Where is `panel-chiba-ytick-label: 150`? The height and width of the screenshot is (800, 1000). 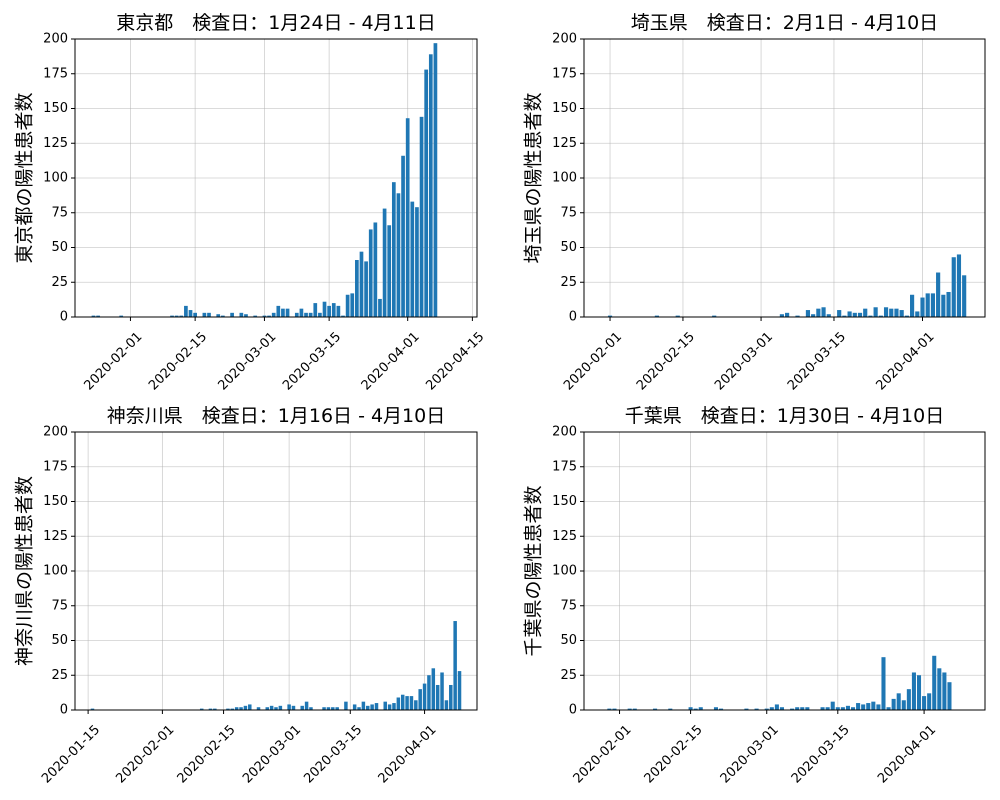 panel-chiba-ytick-label: 150 is located at coordinates (564, 501).